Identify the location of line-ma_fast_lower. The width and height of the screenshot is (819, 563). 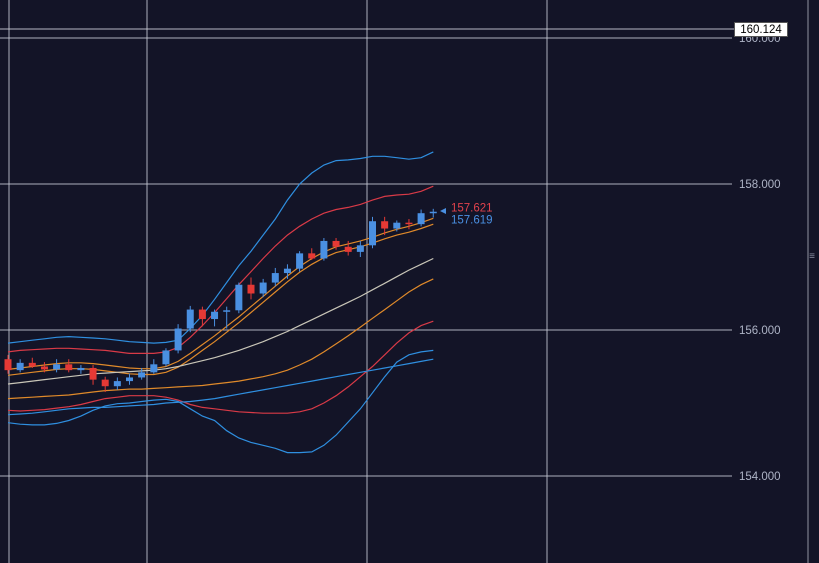
(220, 299).